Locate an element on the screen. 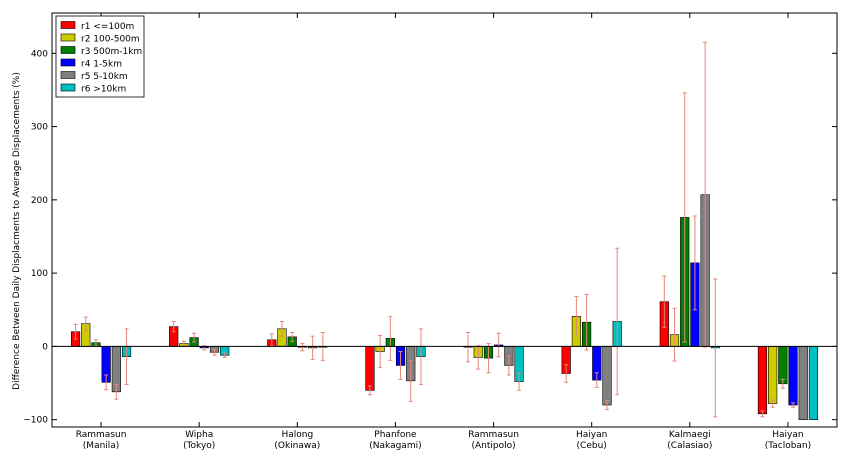 This screenshot has height=458, width=850. legend-label: r1 <=100m is located at coordinates (107, 27).